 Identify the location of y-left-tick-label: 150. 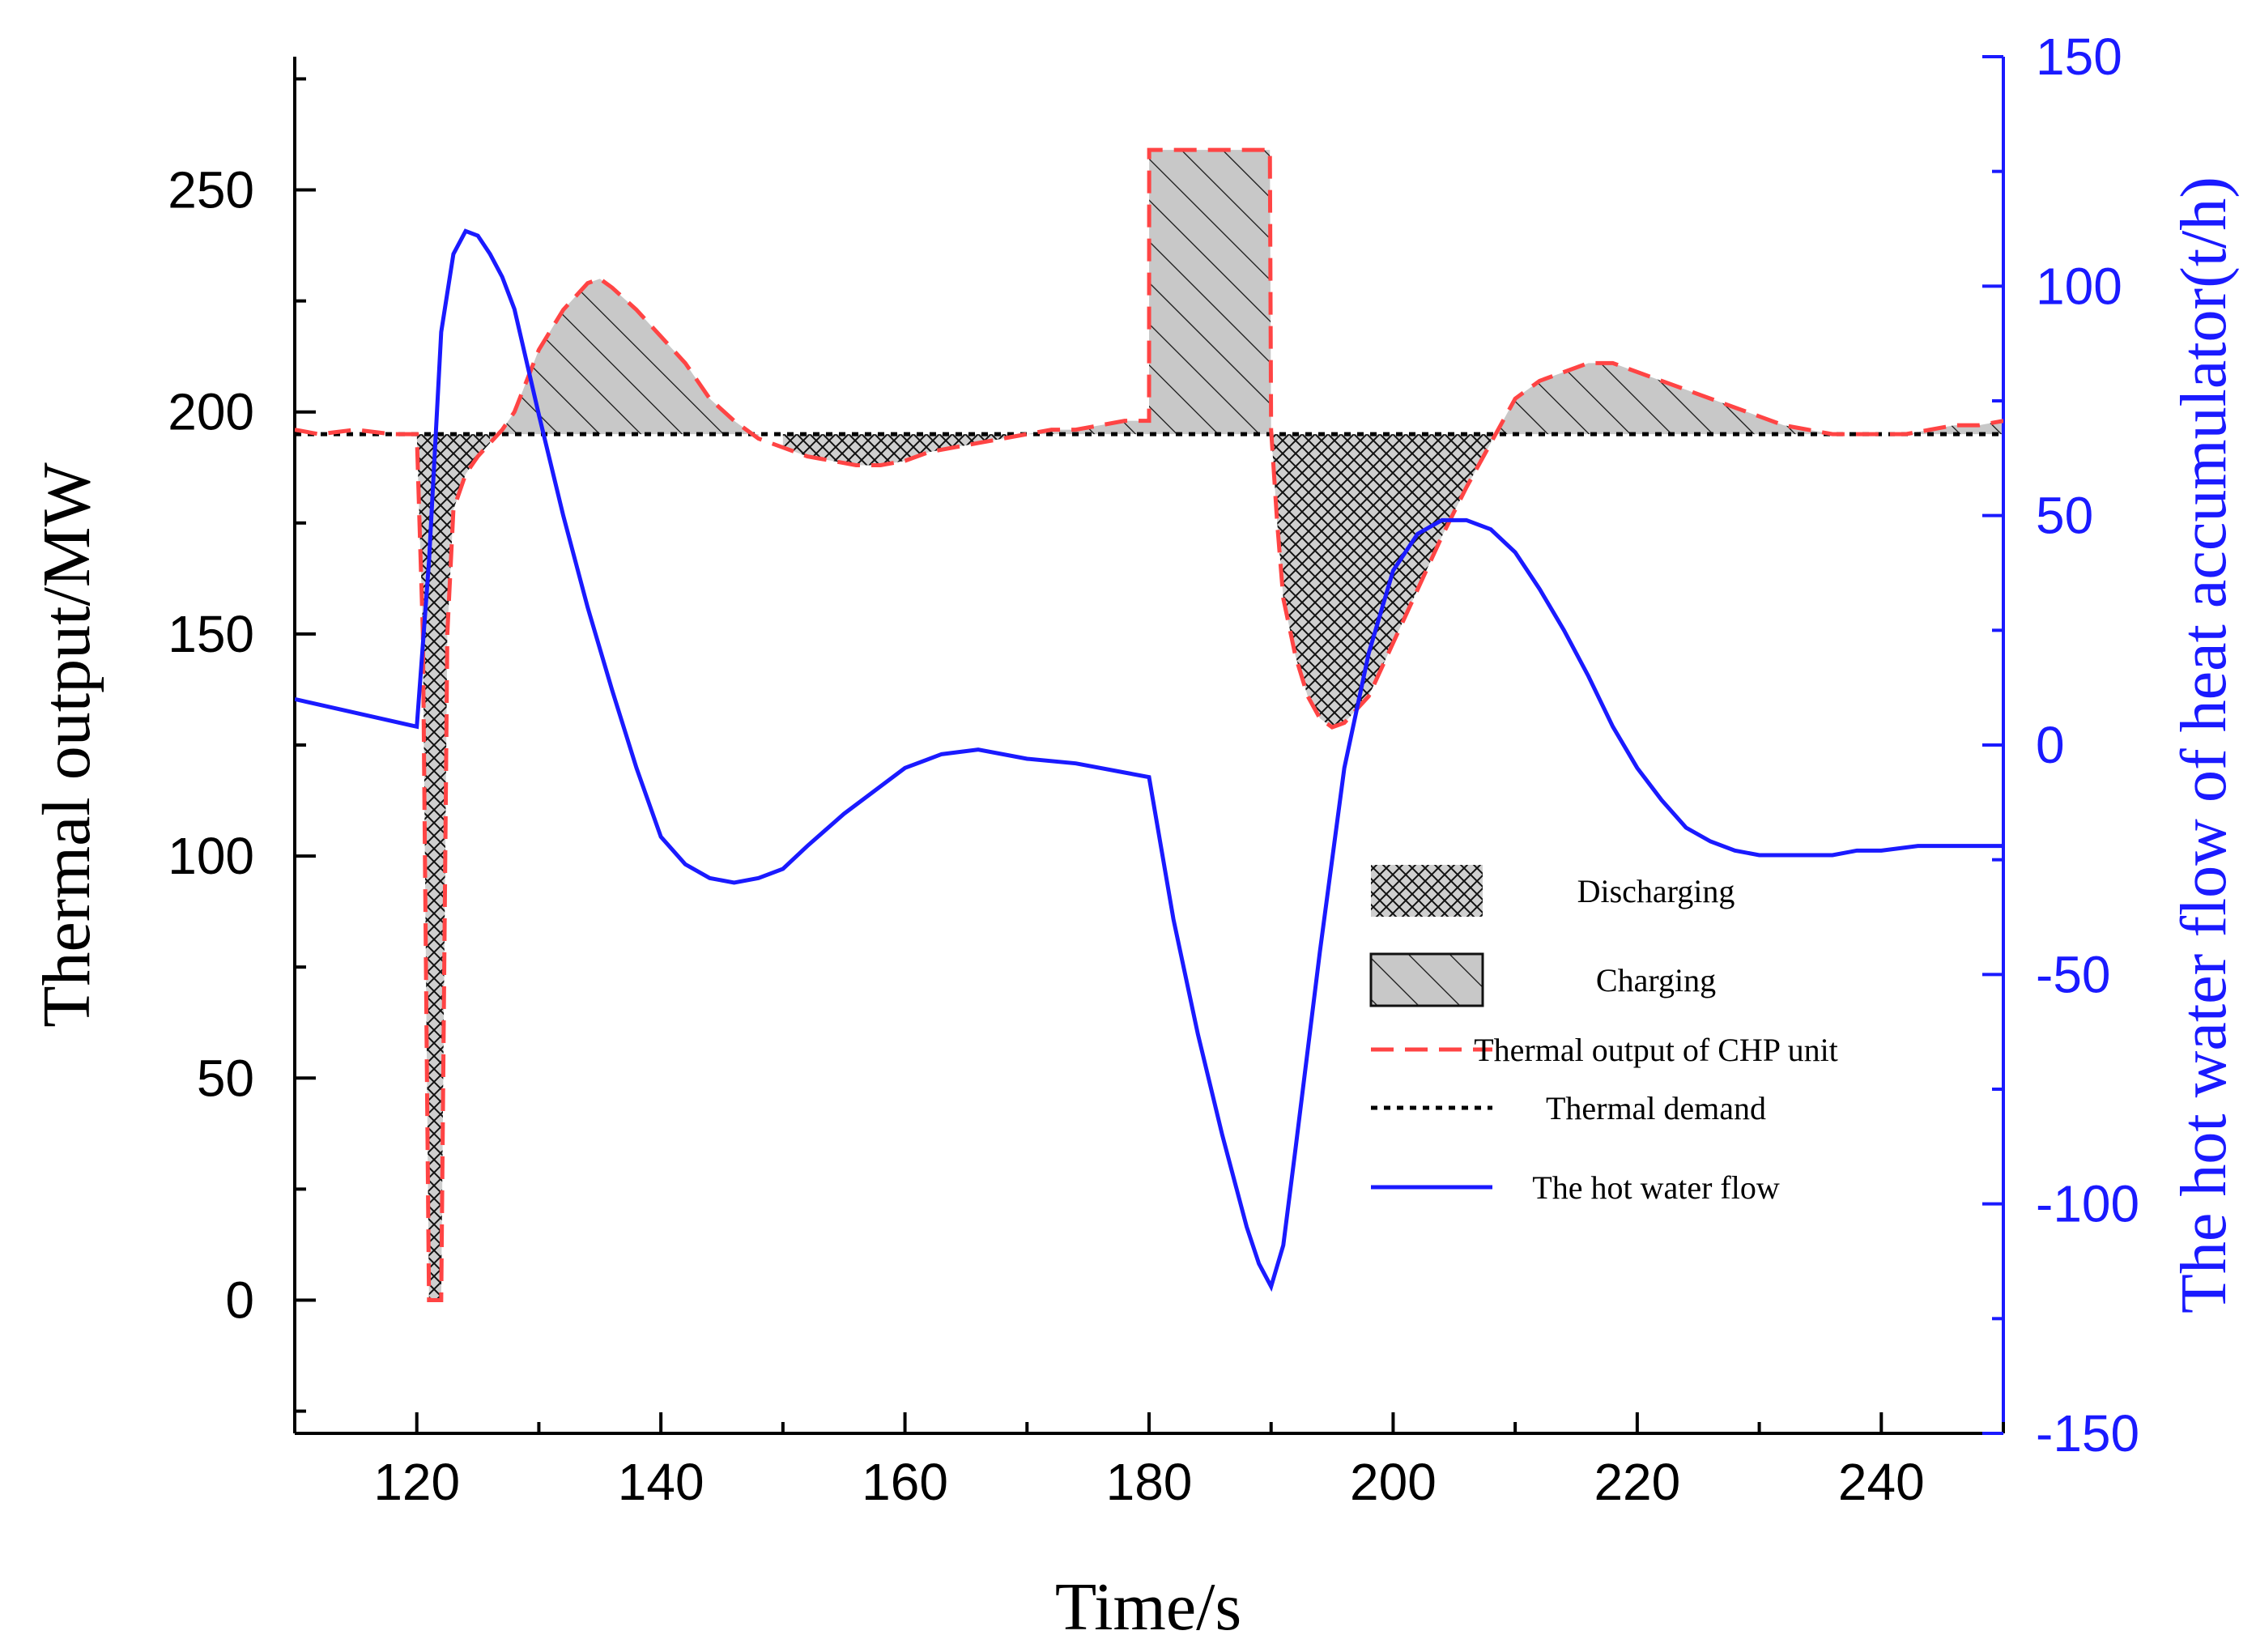
(211, 634).